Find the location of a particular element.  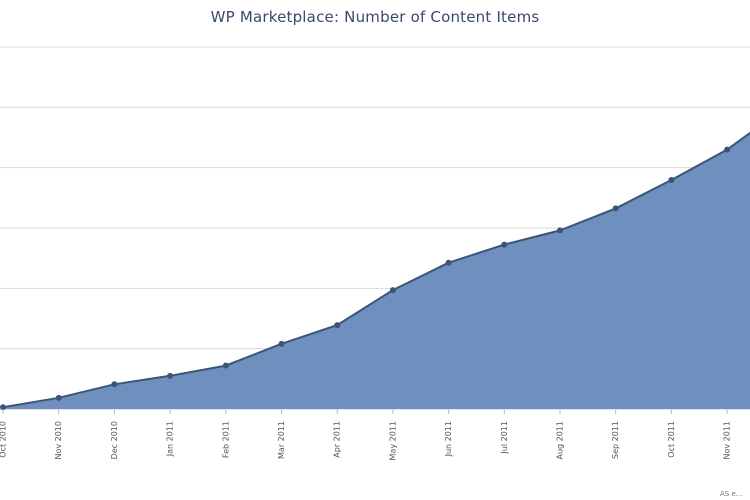

x-tick-label: Aug 2011 is located at coordinates (560, 440).